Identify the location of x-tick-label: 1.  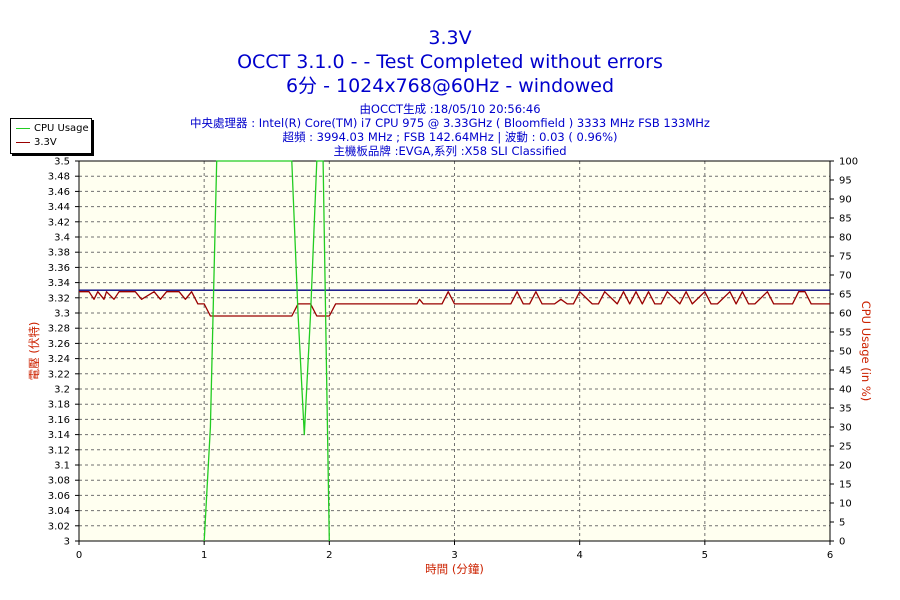
(204, 555).